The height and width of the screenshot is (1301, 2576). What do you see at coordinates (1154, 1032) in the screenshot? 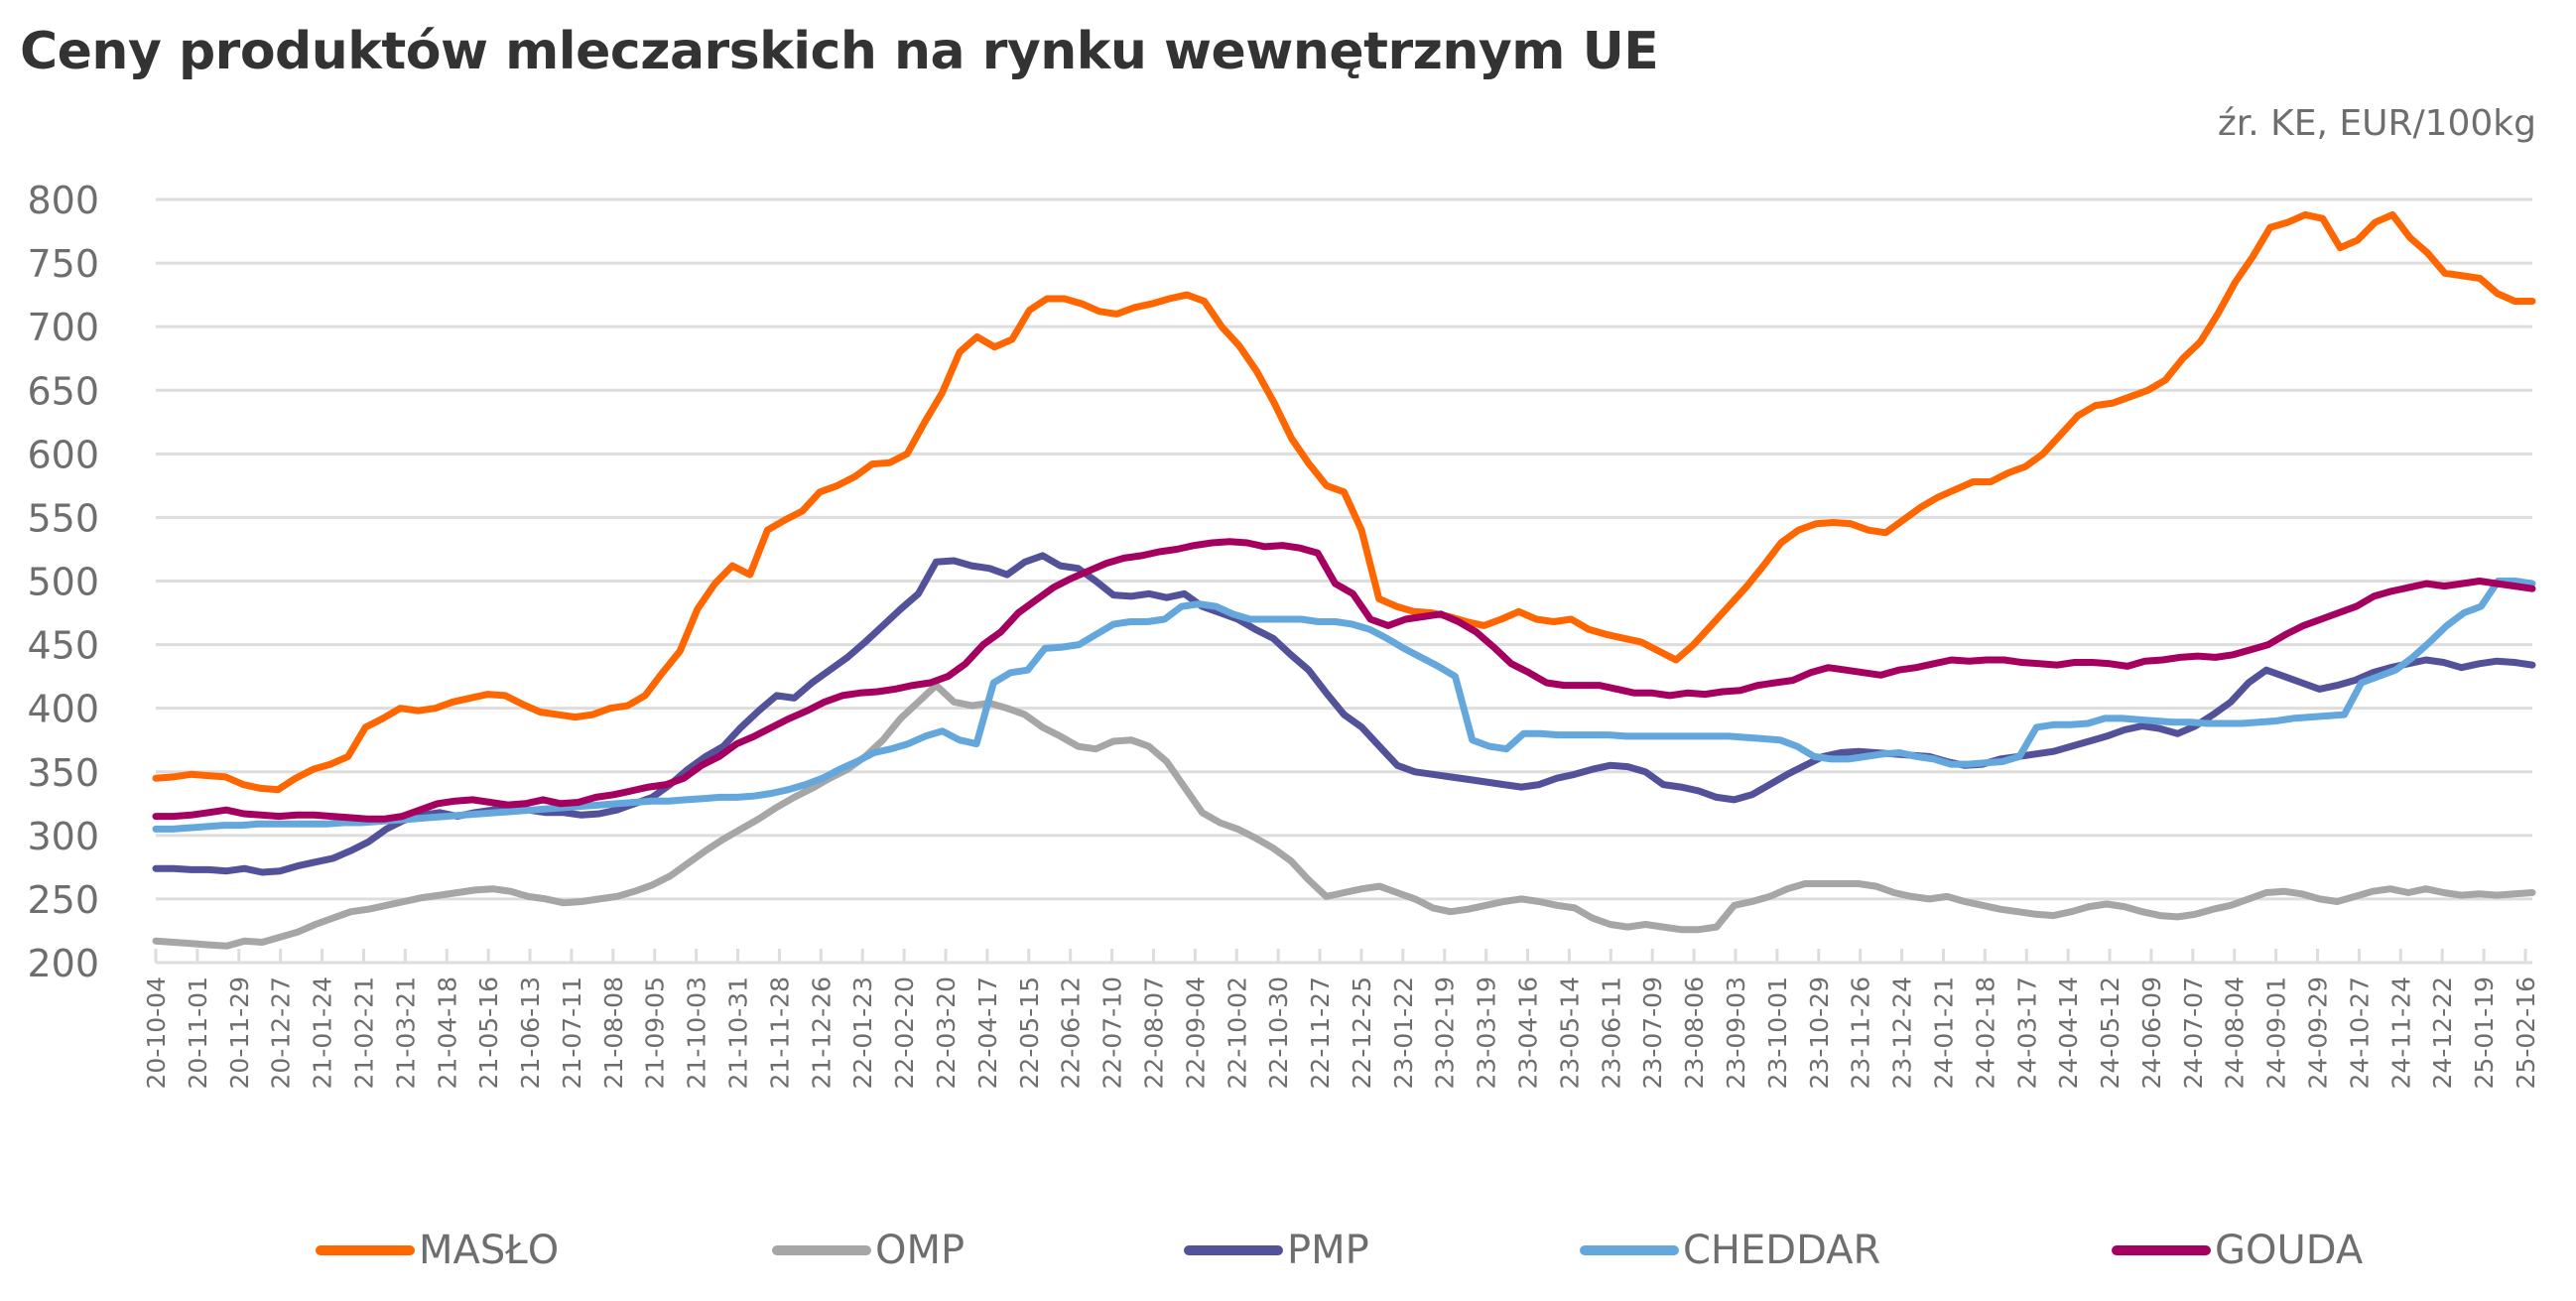
I see `x-tick-label: 22-08-07` at bounding box center [1154, 1032].